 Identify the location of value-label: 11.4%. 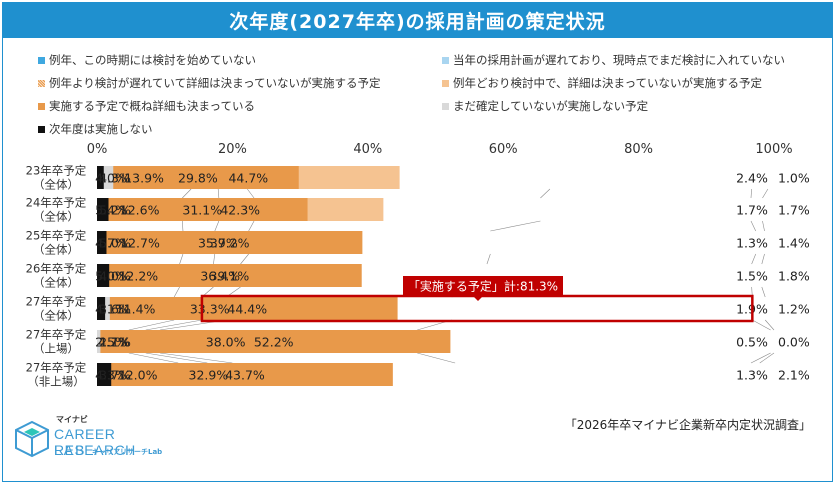
(136, 309).